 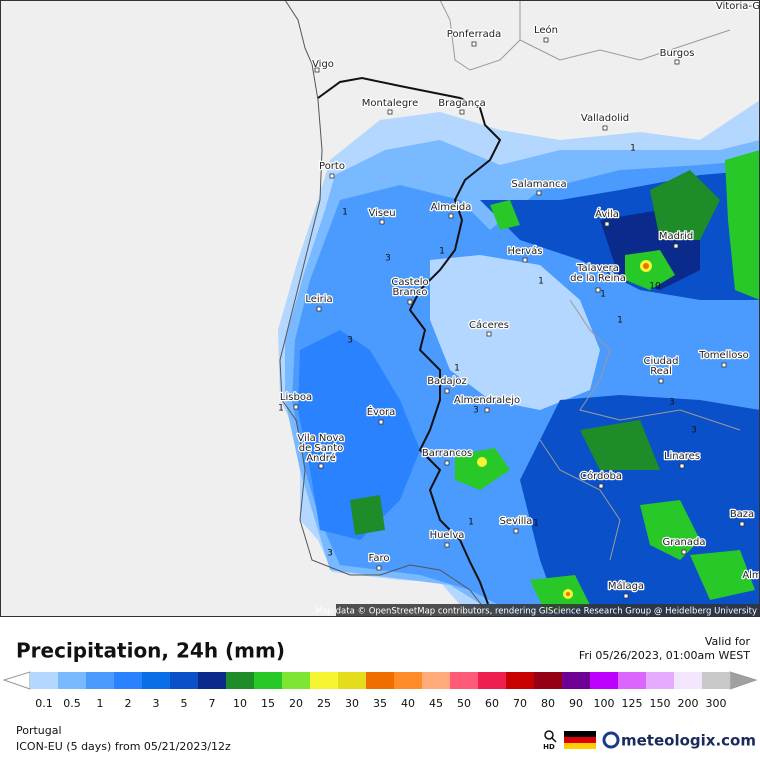 I want to click on legend-label: 35, so click(x=380, y=703).